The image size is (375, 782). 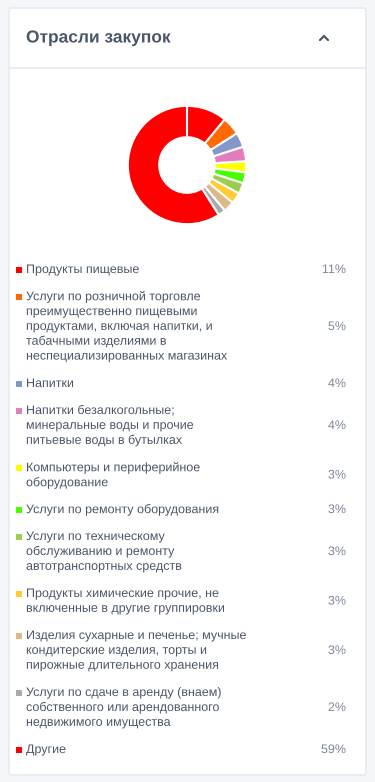 What do you see at coordinates (110, 425) in the screenshot?
I see `legend-label: Напитки безалкогольные; минеральные воды и прочие питьевые воды в бутылках` at bounding box center [110, 425].